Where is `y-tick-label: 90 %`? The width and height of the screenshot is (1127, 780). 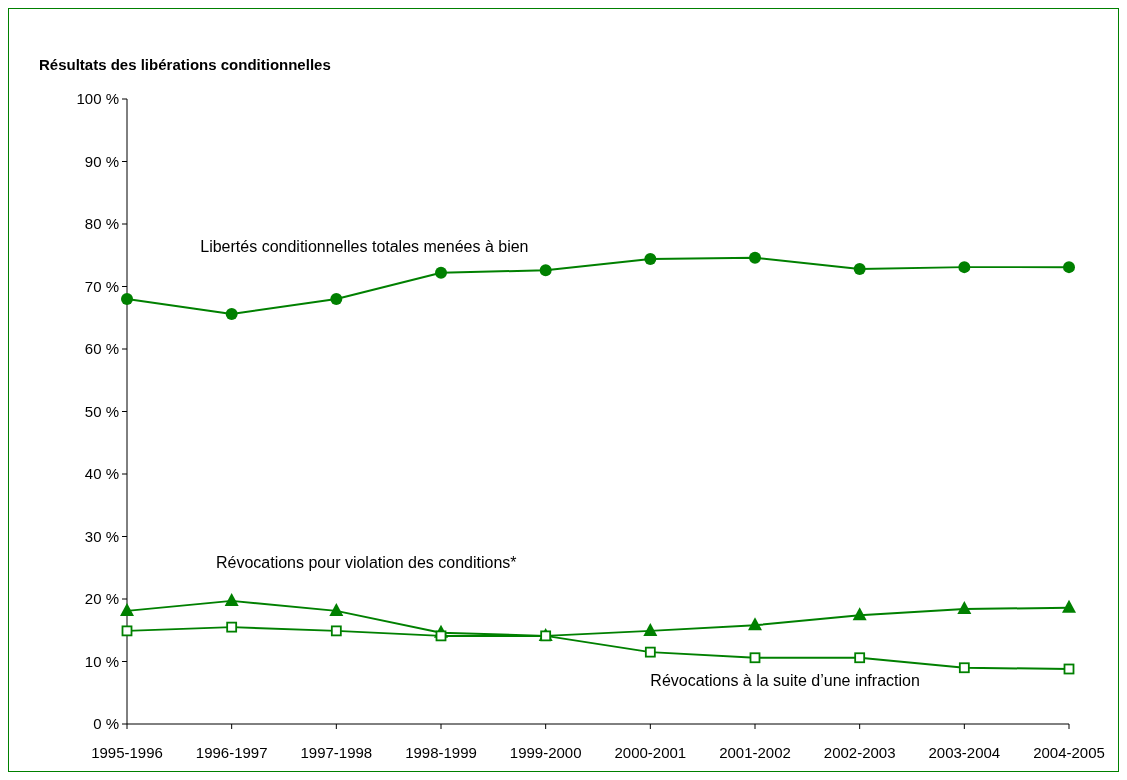 y-tick-label: 90 % is located at coordinates (101, 161).